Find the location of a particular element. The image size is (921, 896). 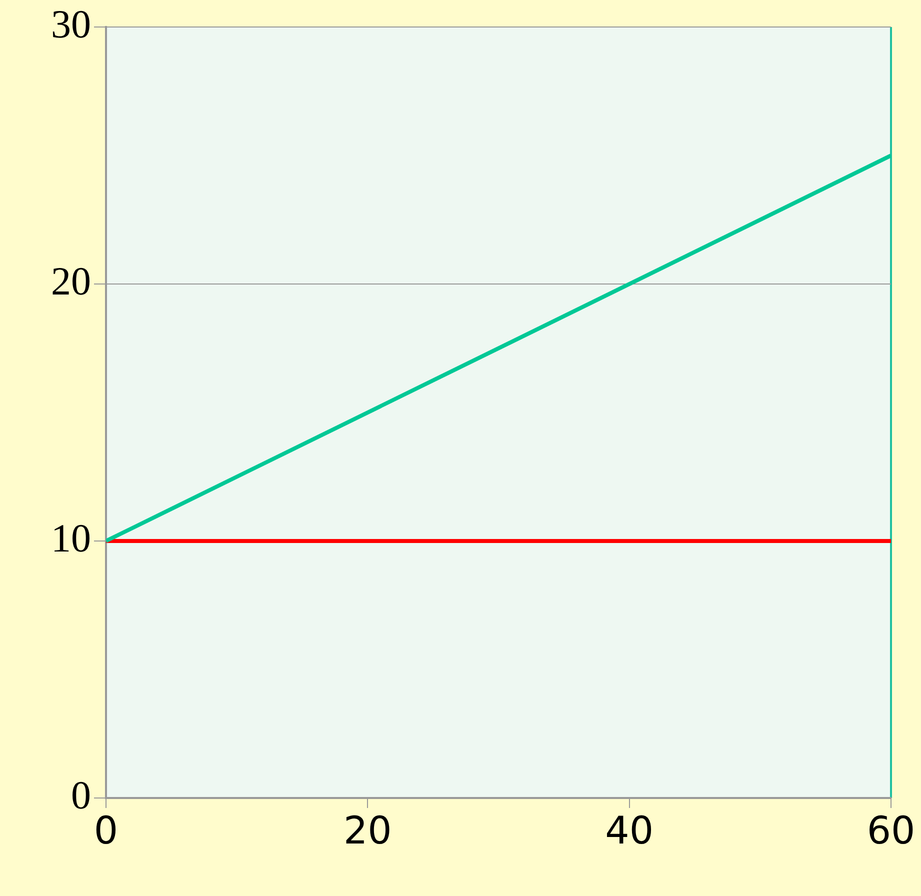

x-tick-label: 0 is located at coordinates (106, 830).